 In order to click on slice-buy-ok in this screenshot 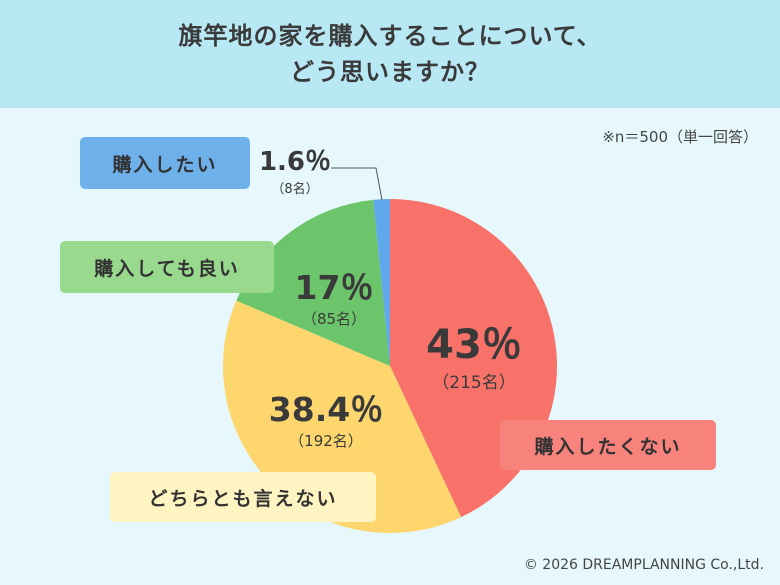, I will do `click(313, 282)`.